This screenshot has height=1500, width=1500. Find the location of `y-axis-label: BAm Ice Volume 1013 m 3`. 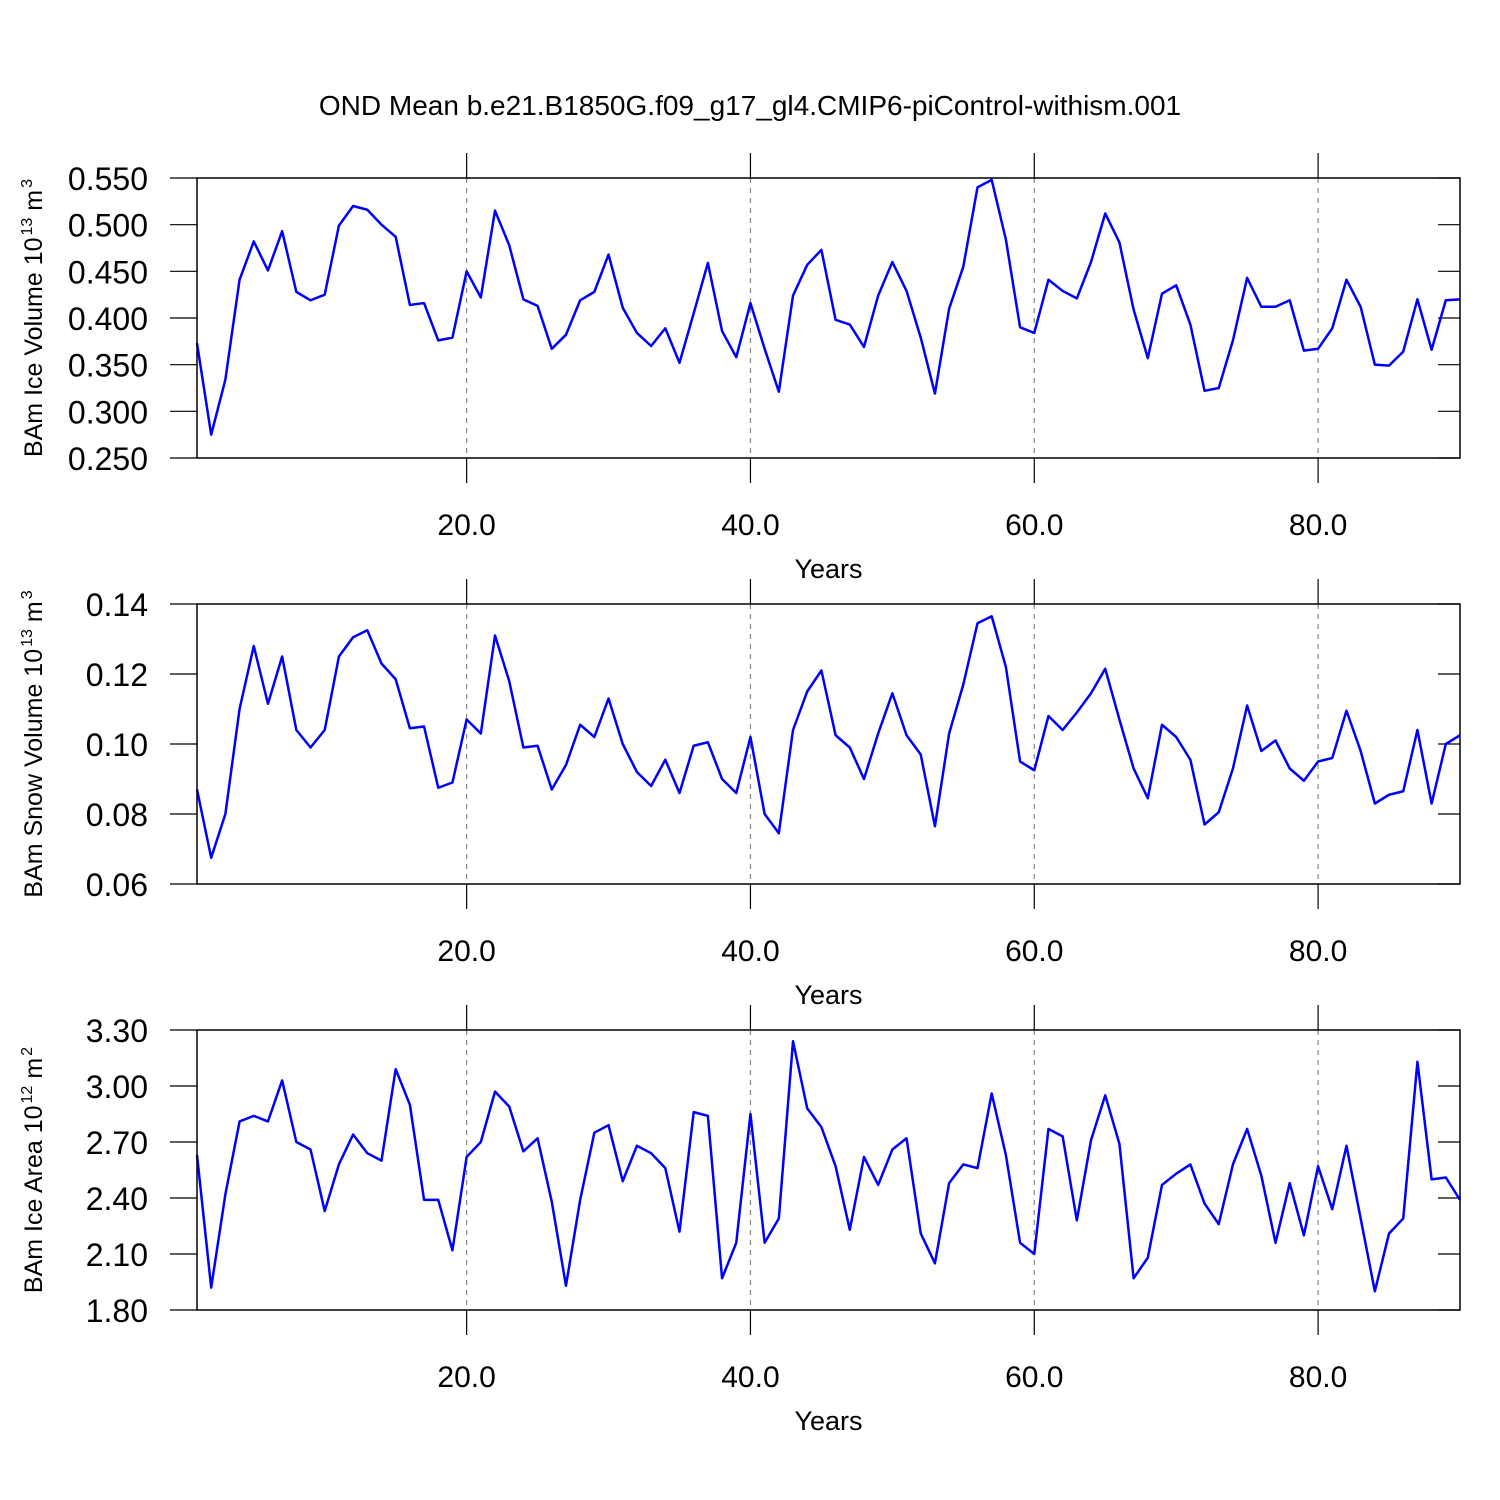

y-axis-label: BAm Ice Volume 1013 m 3 is located at coordinates (33, 318).